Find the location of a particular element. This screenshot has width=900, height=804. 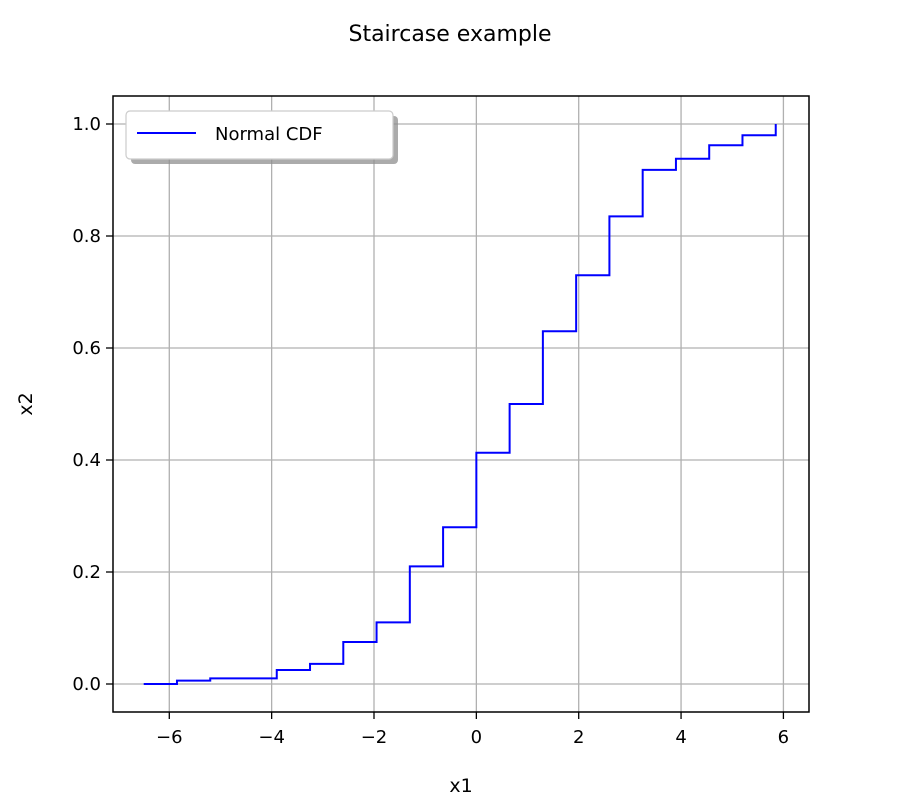

x-axis-ticks: −6 −4 −2 0 2 4 6 is located at coordinates (472, 730).